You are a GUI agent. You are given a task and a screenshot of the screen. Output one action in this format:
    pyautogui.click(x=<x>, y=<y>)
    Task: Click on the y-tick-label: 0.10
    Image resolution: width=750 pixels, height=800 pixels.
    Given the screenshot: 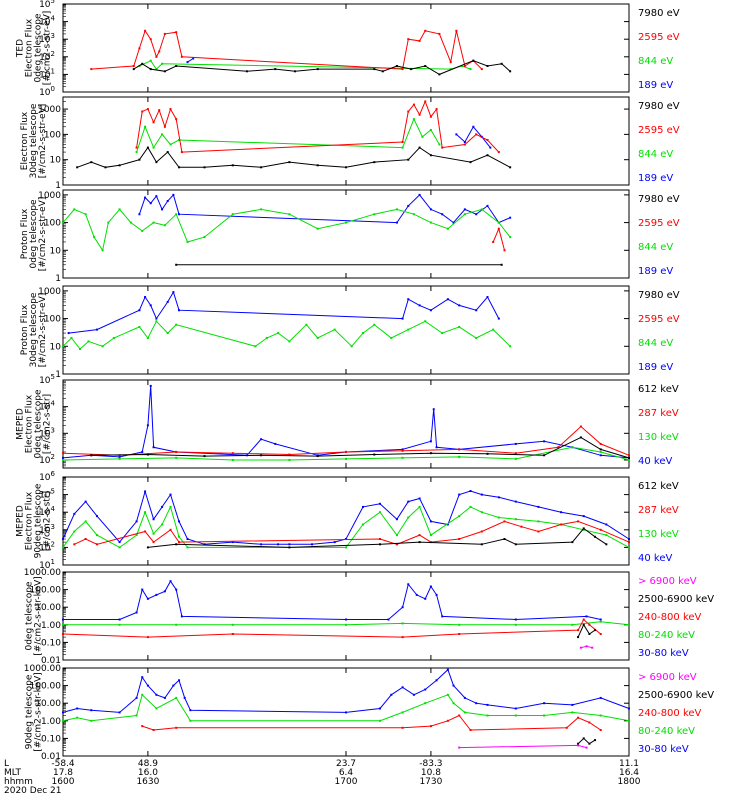 What is the action you would take?
    pyautogui.click(x=51, y=643)
    